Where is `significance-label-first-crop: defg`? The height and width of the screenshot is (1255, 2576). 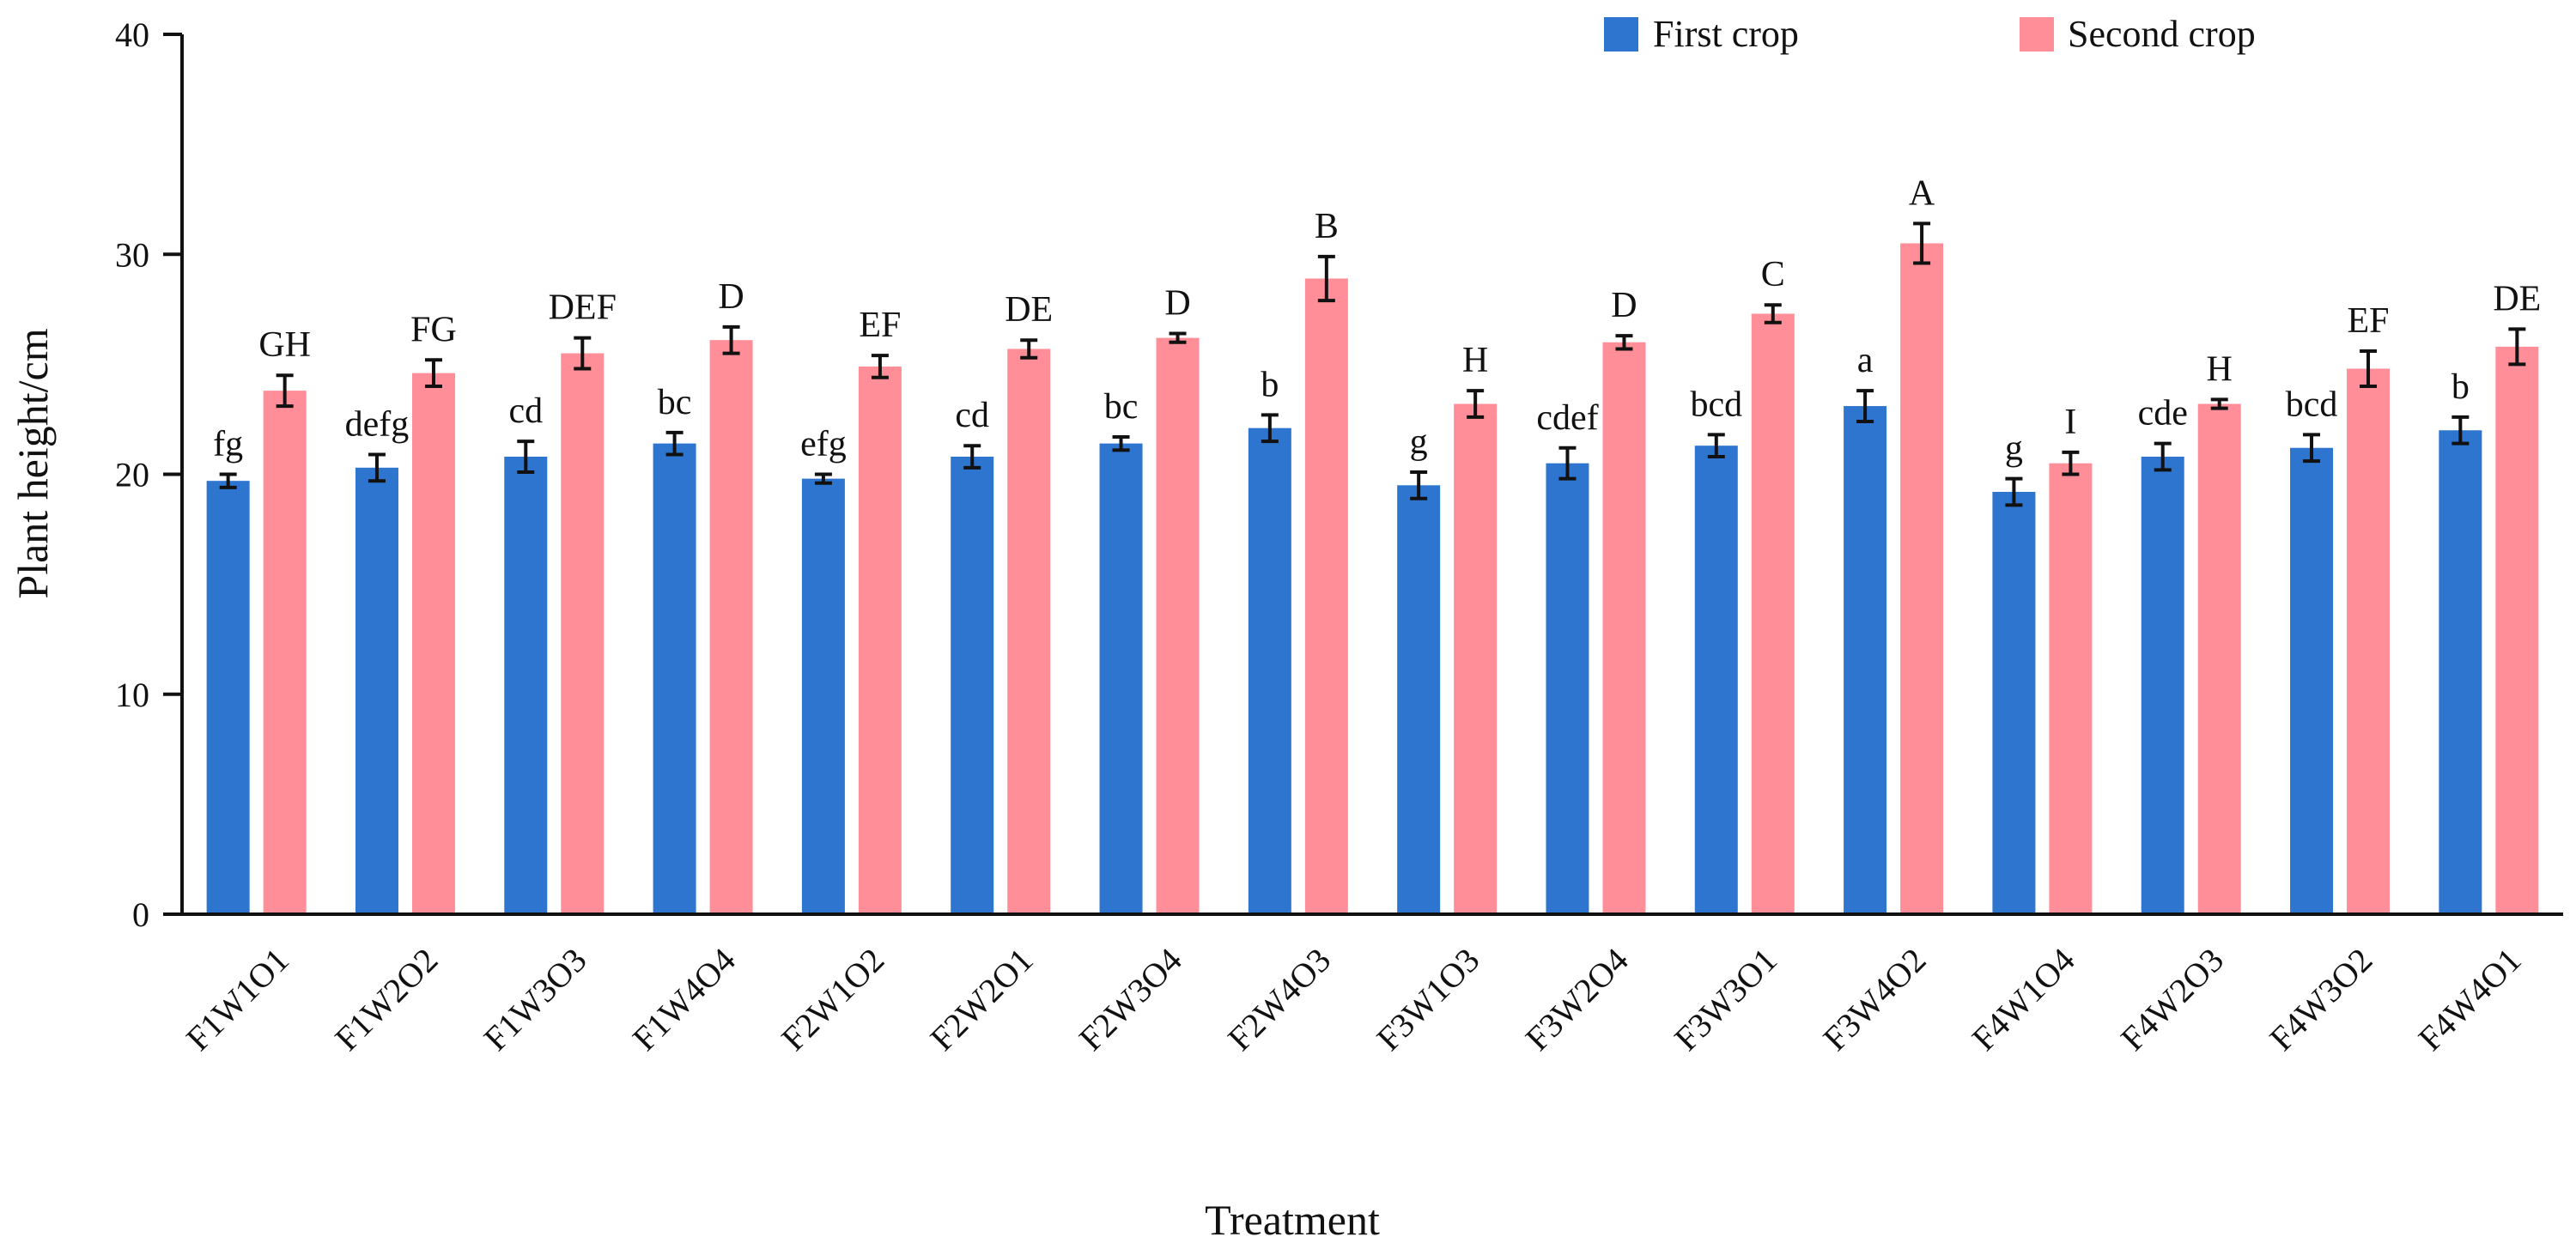
significance-label-first-crop: defg is located at coordinates (377, 424).